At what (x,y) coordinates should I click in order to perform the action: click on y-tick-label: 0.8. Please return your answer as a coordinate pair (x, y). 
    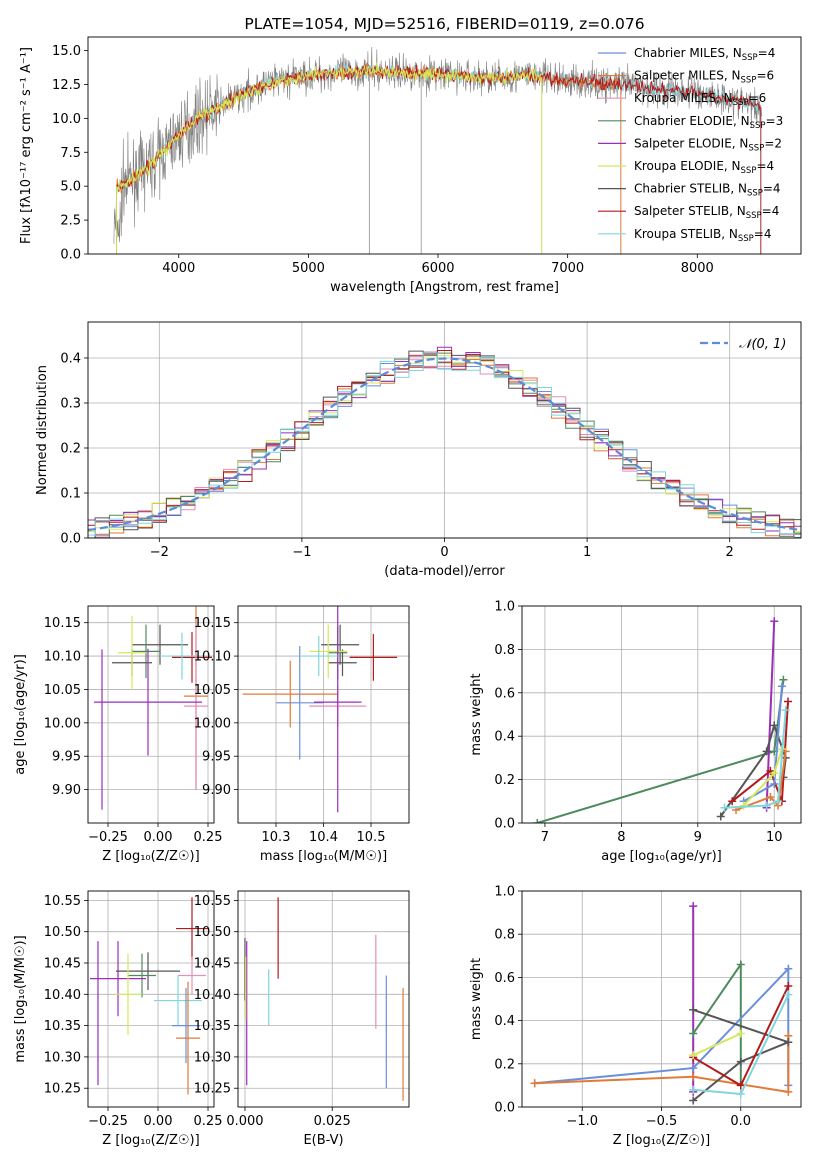
    Looking at the image, I should click on (504, 650).